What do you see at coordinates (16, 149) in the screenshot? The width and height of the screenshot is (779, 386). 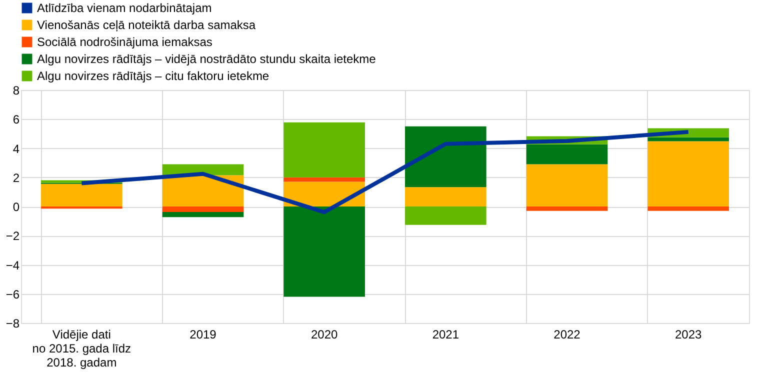 I see `y-tick-label: 4` at bounding box center [16, 149].